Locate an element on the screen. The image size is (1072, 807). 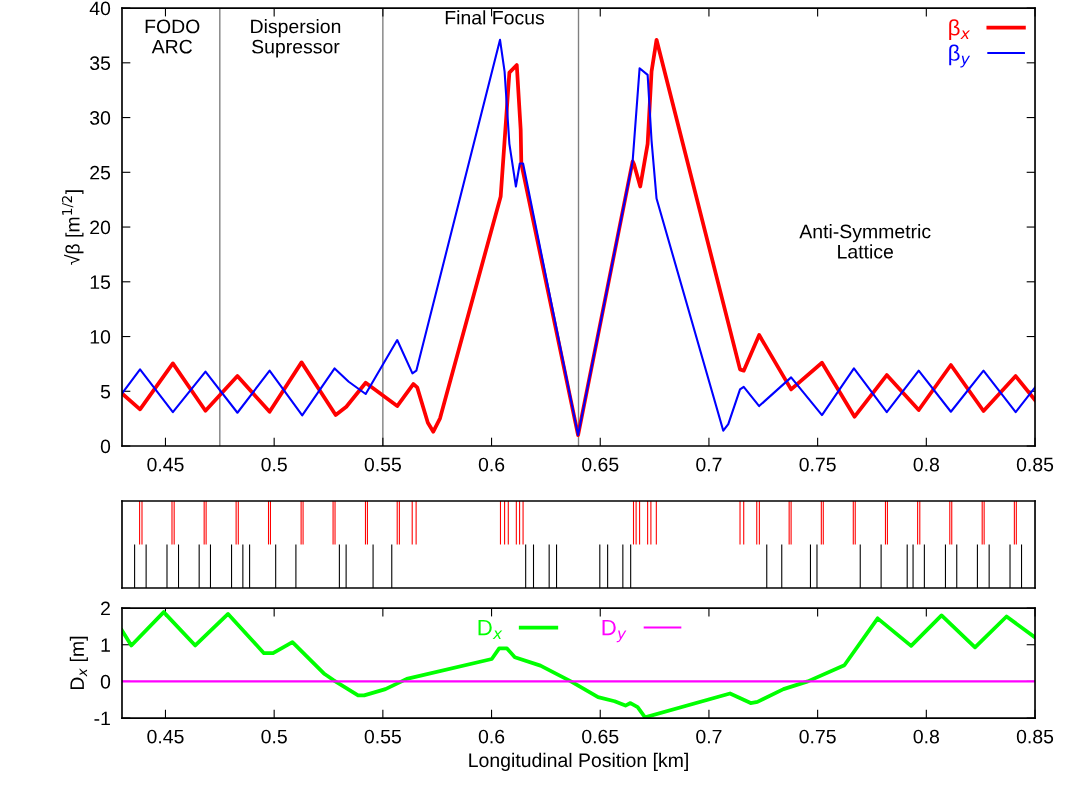
y-axis-title: √β [m$^{1/2}$] is located at coordinates (72, 227).